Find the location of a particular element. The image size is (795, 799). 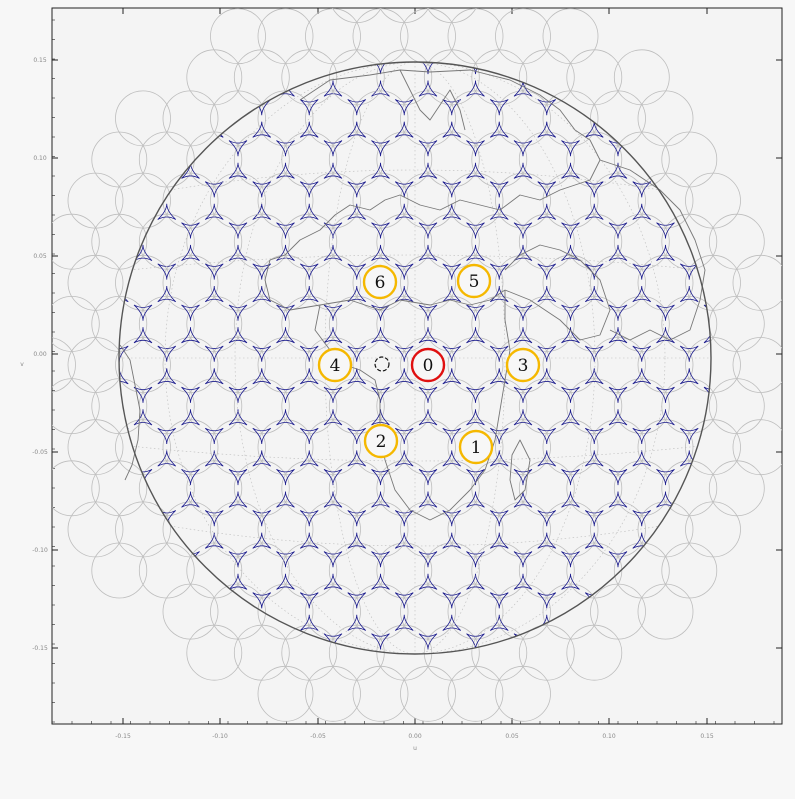

coastline-europe is located at coordinates (435, 165).